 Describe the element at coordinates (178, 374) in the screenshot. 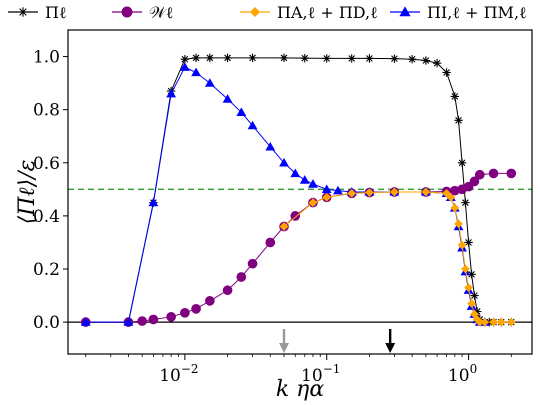

I see `x-tick-label: 10⁻²` at that location.